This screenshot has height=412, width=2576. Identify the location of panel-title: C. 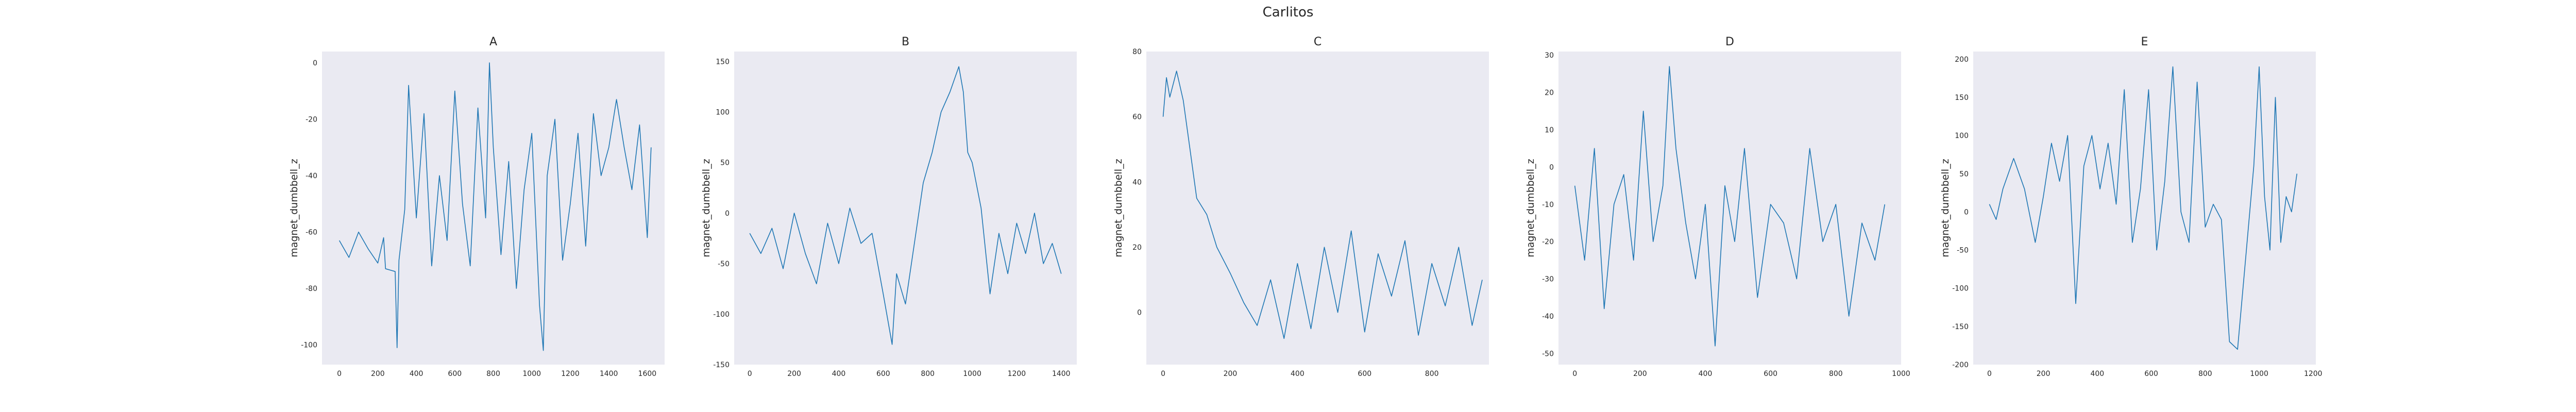
(1318, 42).